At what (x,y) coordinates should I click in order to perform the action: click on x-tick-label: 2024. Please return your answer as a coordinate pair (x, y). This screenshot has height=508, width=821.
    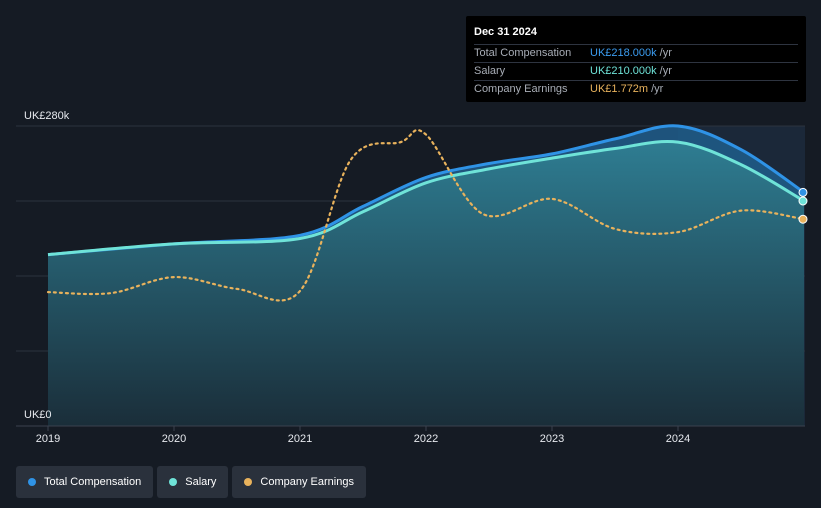
    Looking at the image, I should click on (678, 439).